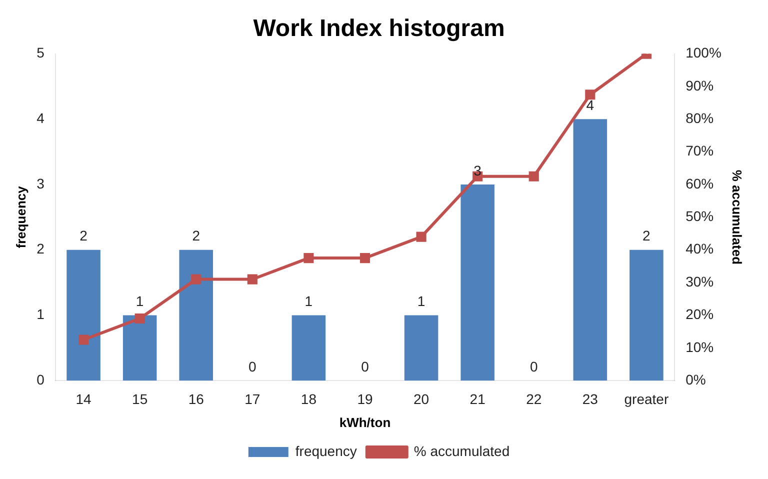 The height and width of the screenshot is (479, 768). Describe the element at coordinates (700, 314) in the screenshot. I see `y2-tick-label: 20%` at that location.